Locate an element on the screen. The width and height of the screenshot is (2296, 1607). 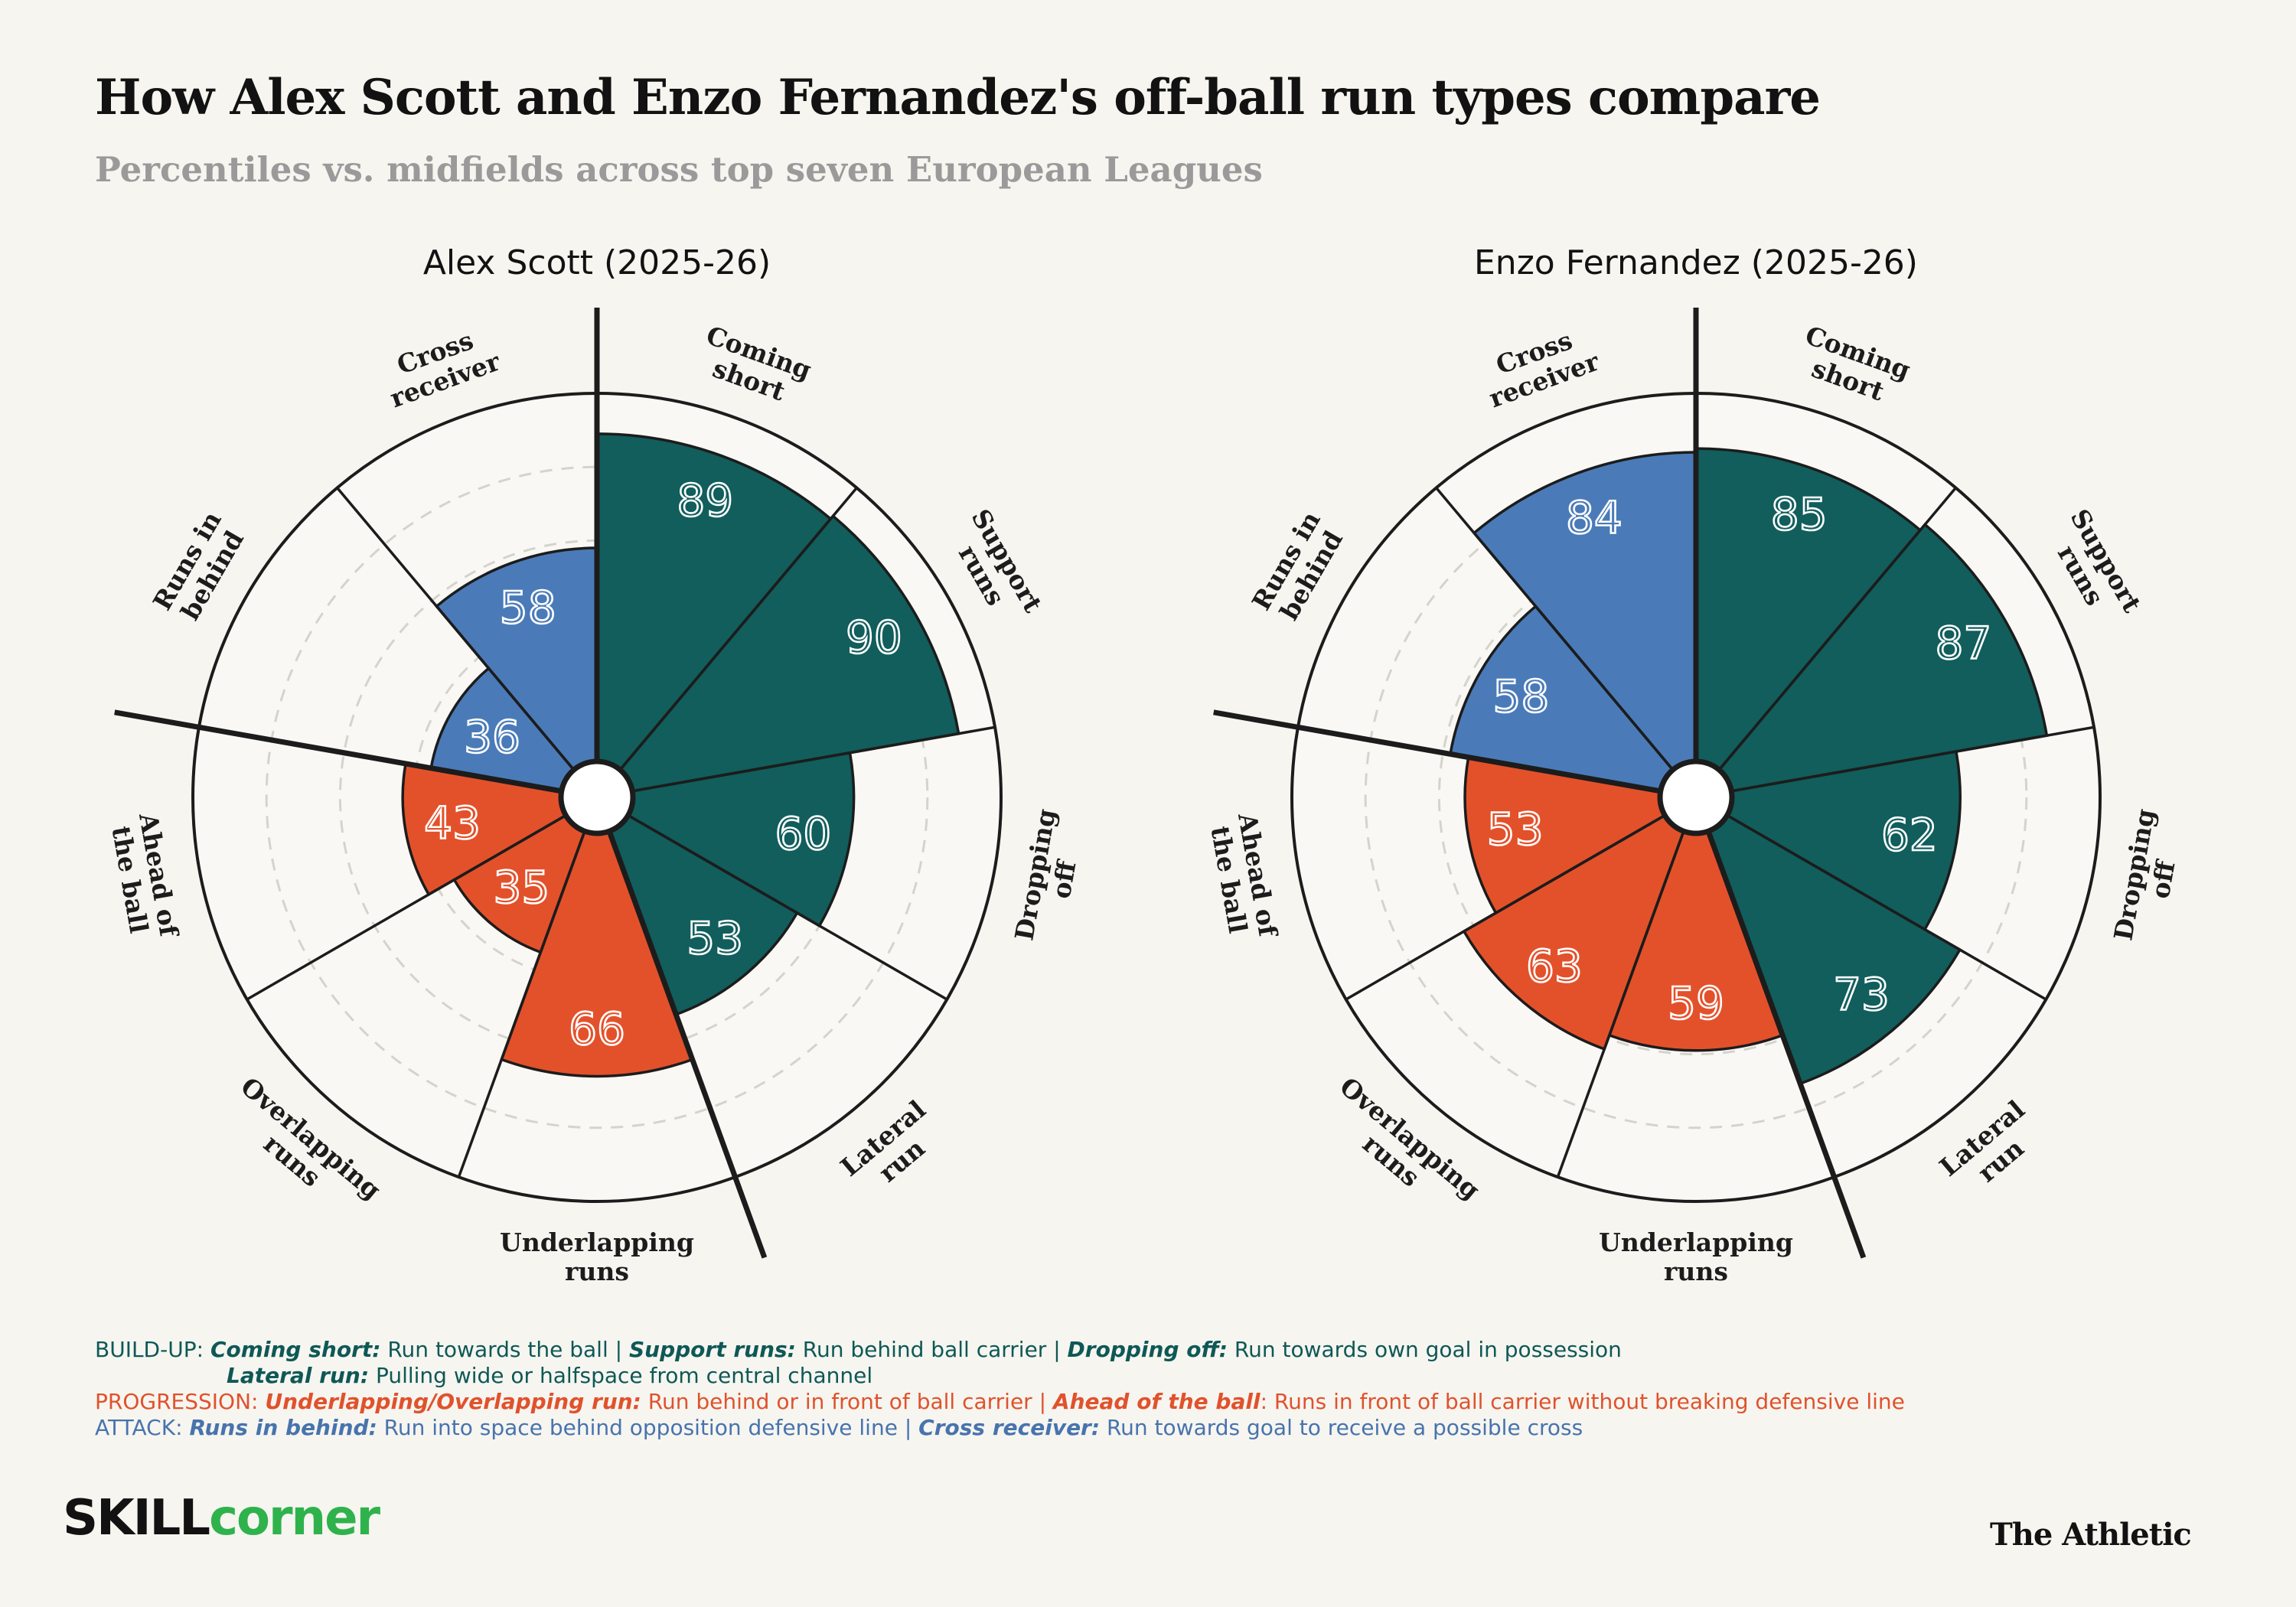
data-label: 85 is located at coordinates (1799, 514).